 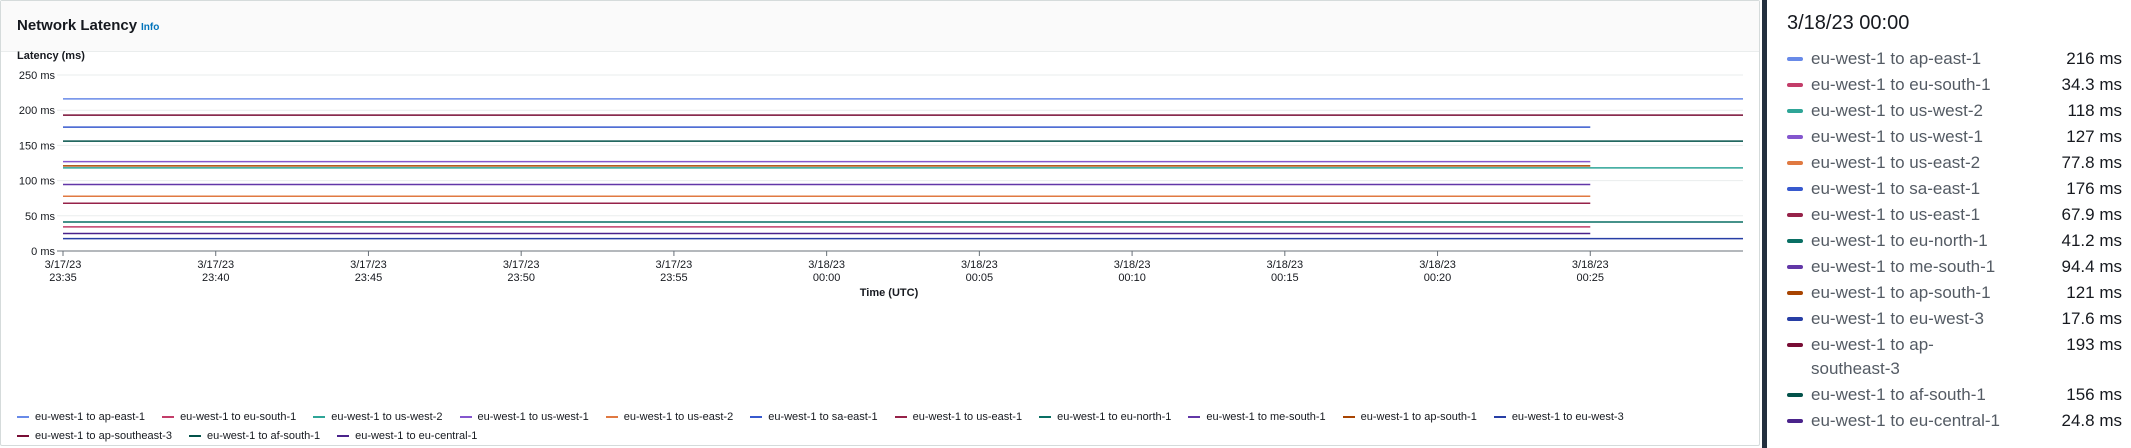 I want to click on tooltip-series-value: 127 ms, so click(x=2094, y=136).